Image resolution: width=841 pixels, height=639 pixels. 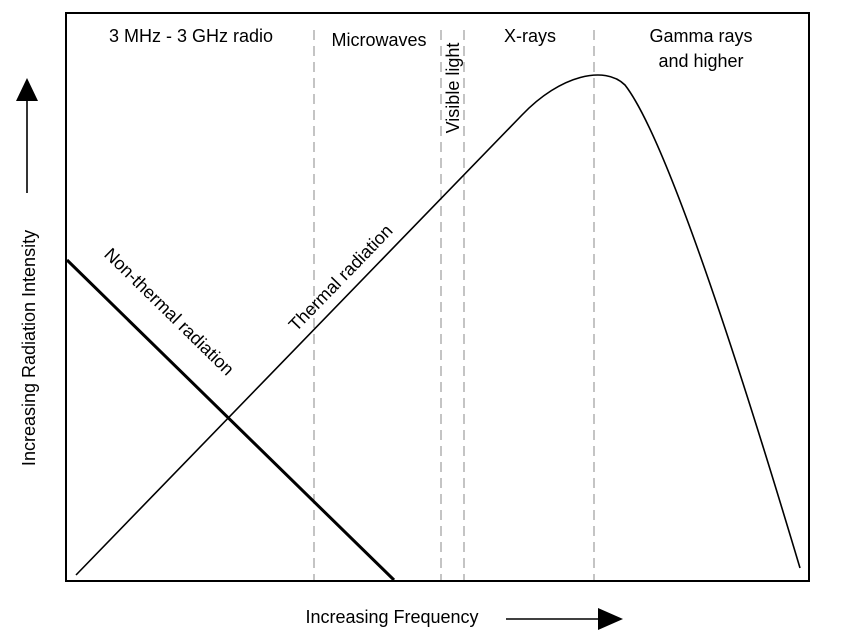 I want to click on region-label-gamma-line2: and higher, so click(x=700, y=61).